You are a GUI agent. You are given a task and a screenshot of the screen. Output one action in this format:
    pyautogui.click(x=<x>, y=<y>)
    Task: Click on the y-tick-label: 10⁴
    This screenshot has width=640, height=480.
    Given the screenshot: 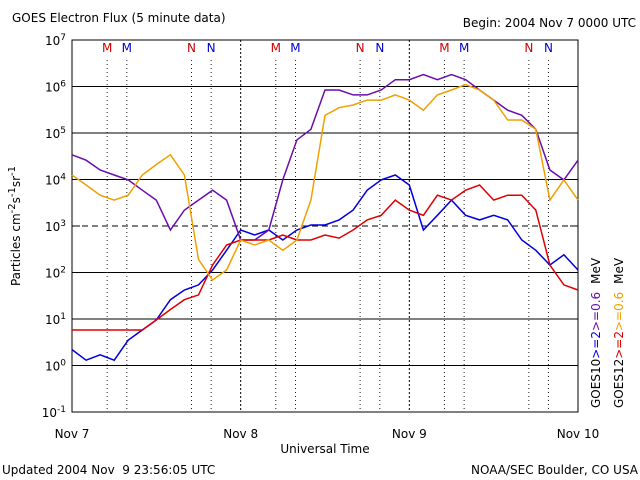 What is the action you would take?
    pyautogui.click(x=55, y=180)
    